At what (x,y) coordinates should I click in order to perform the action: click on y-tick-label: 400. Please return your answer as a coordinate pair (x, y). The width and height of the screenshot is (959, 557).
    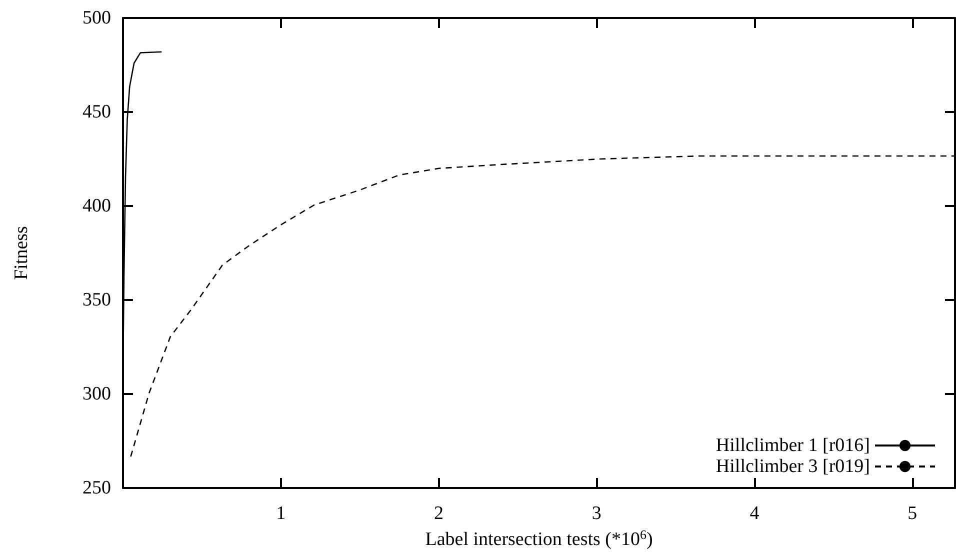
    Looking at the image, I should click on (96, 206).